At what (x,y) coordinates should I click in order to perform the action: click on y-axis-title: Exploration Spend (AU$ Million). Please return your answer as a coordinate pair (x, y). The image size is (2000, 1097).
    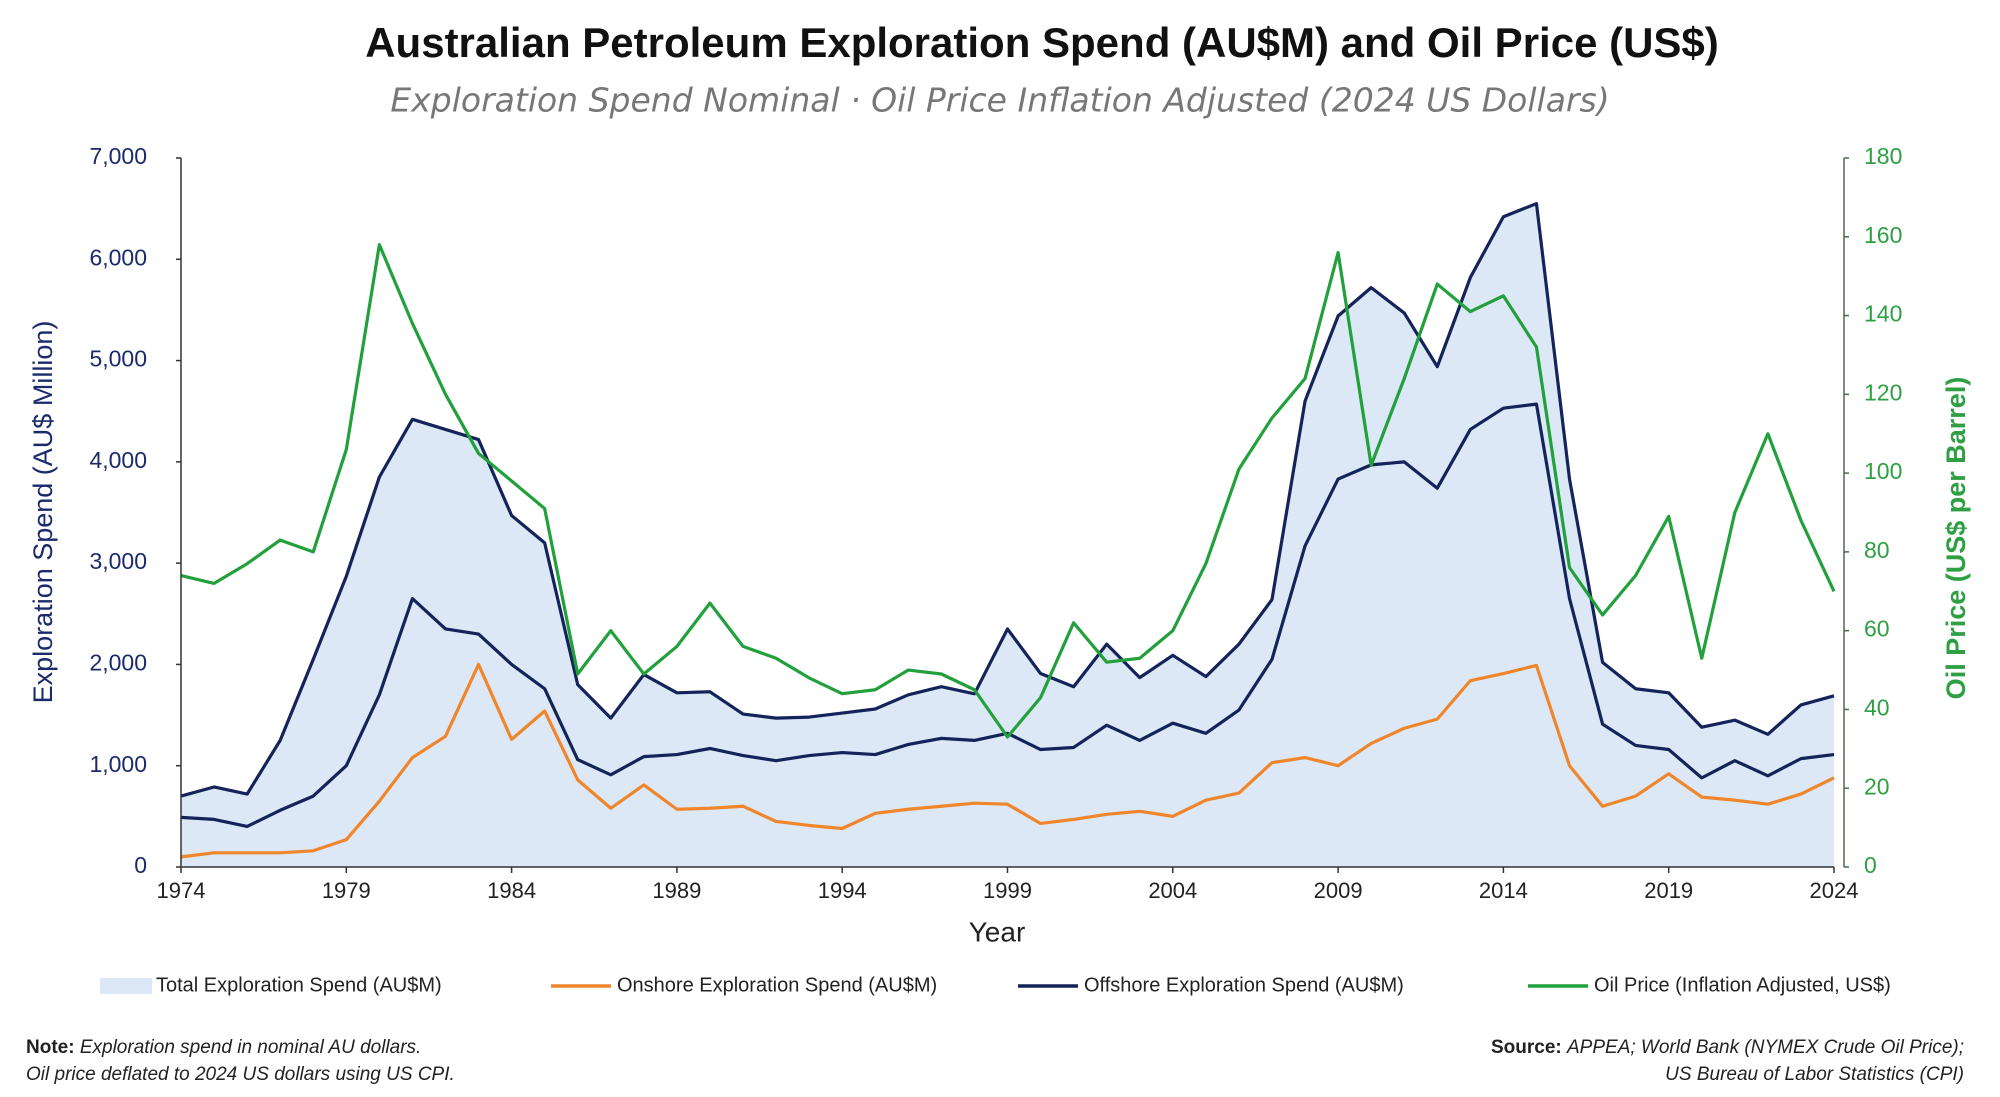
    Looking at the image, I should click on (43, 512).